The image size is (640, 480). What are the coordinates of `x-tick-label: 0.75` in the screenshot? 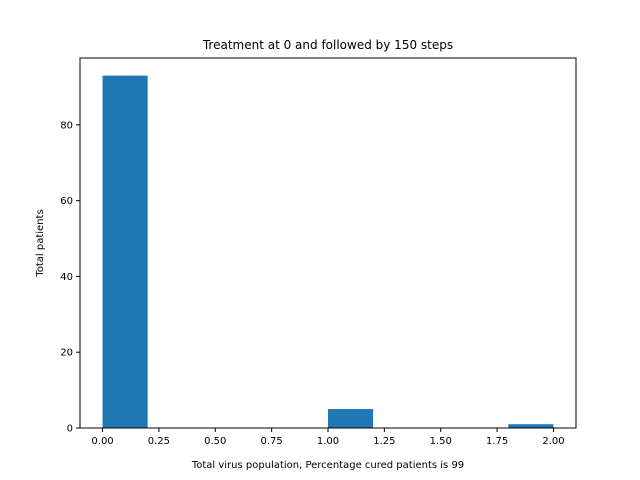 It's located at (272, 441).